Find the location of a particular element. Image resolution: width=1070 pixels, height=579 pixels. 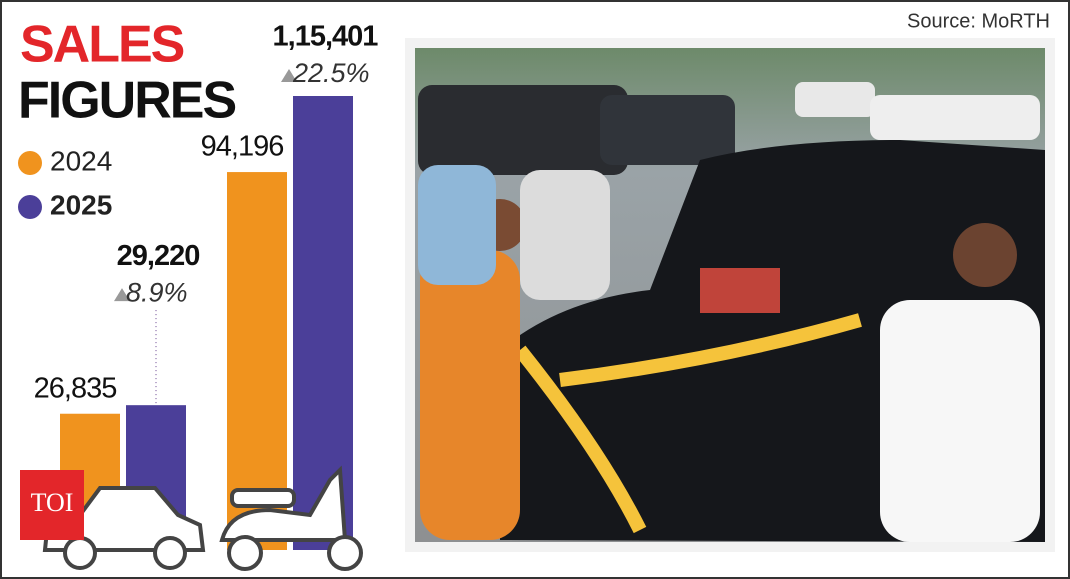

value-label: 26,835 is located at coordinates (75, 388).